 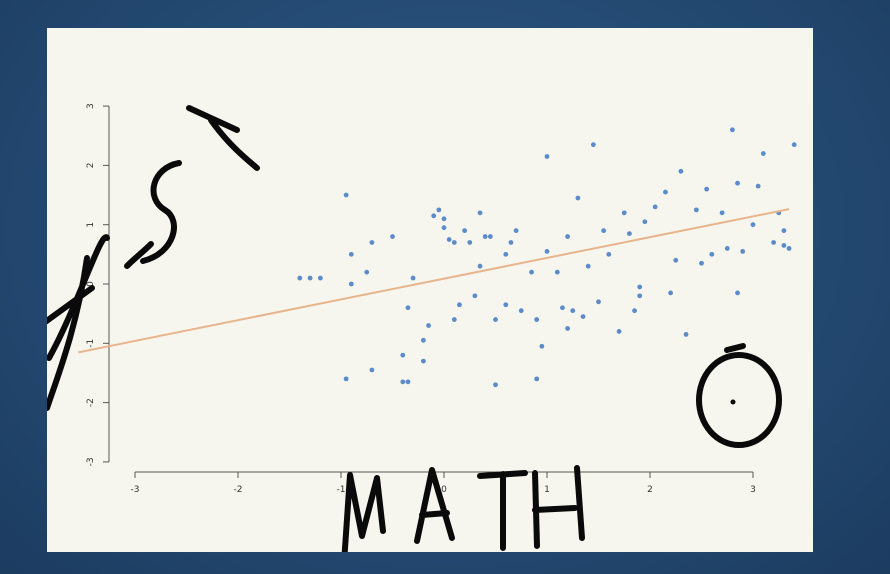 I want to click on y-tick-label: 0, so click(x=91, y=284).